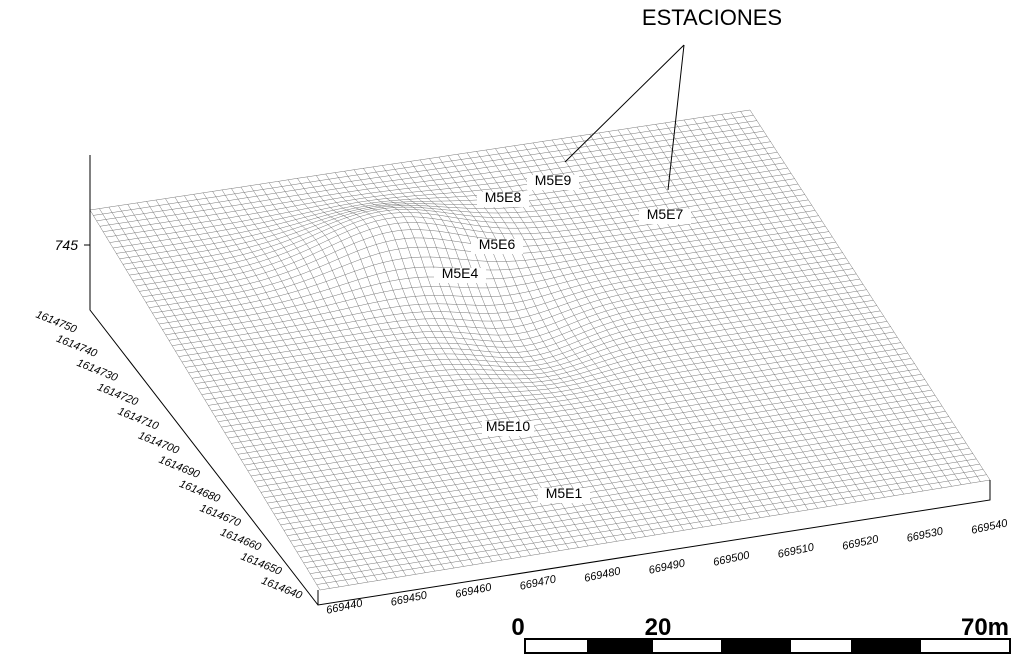  Describe the element at coordinates (503, 197) in the screenshot. I see `station-label: M5E8` at that location.